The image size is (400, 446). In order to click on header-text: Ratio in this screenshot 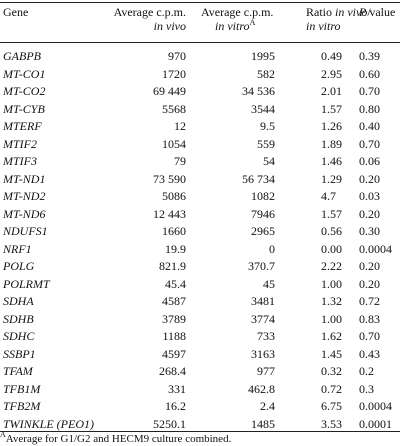, I will do `click(320, 12)`.